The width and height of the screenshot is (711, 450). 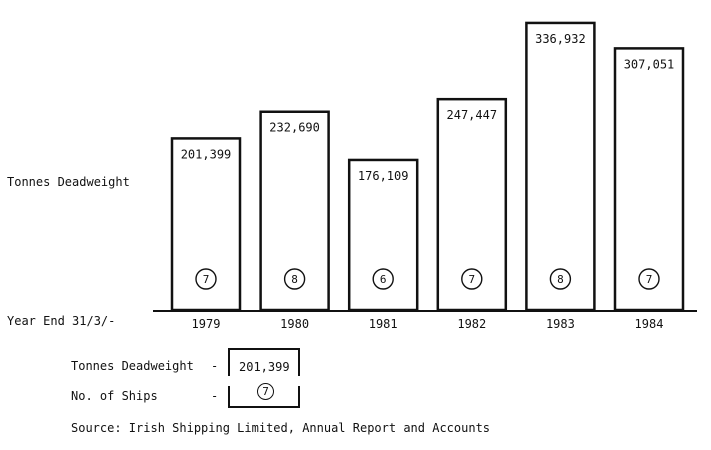 What do you see at coordinates (294, 211) in the screenshot?
I see `bar-1980` at bounding box center [294, 211].